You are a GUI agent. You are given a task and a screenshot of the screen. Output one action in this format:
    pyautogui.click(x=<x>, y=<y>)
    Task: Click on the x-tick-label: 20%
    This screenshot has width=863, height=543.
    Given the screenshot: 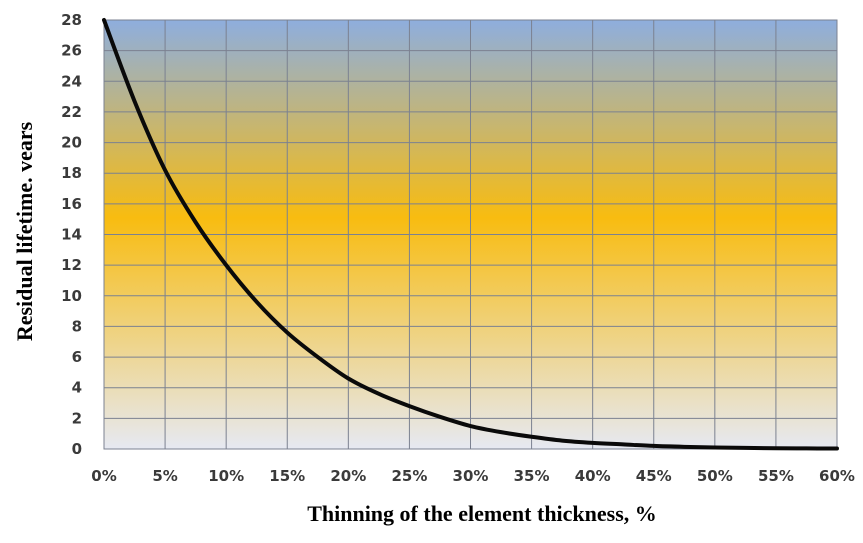 What is the action you would take?
    pyautogui.click(x=348, y=476)
    